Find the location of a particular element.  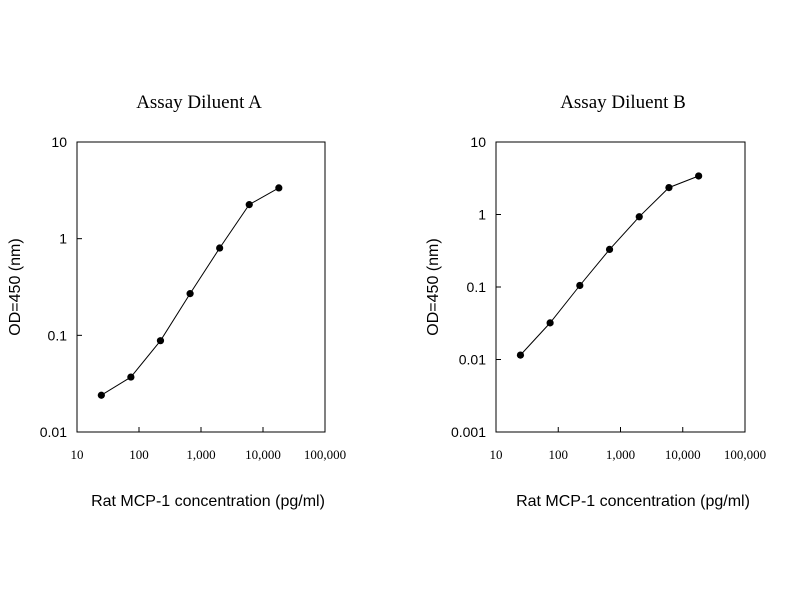

chart-title: Assay Diluent B is located at coordinates (623, 102).